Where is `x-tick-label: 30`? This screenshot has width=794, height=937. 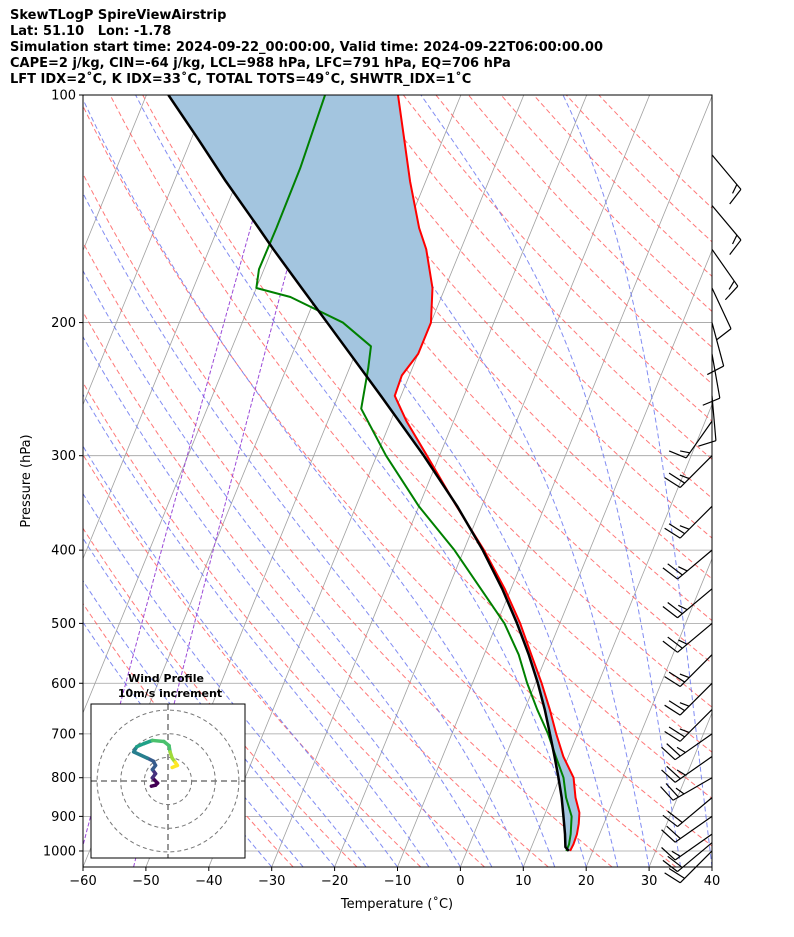
x-tick-label: 30 is located at coordinates (649, 881).